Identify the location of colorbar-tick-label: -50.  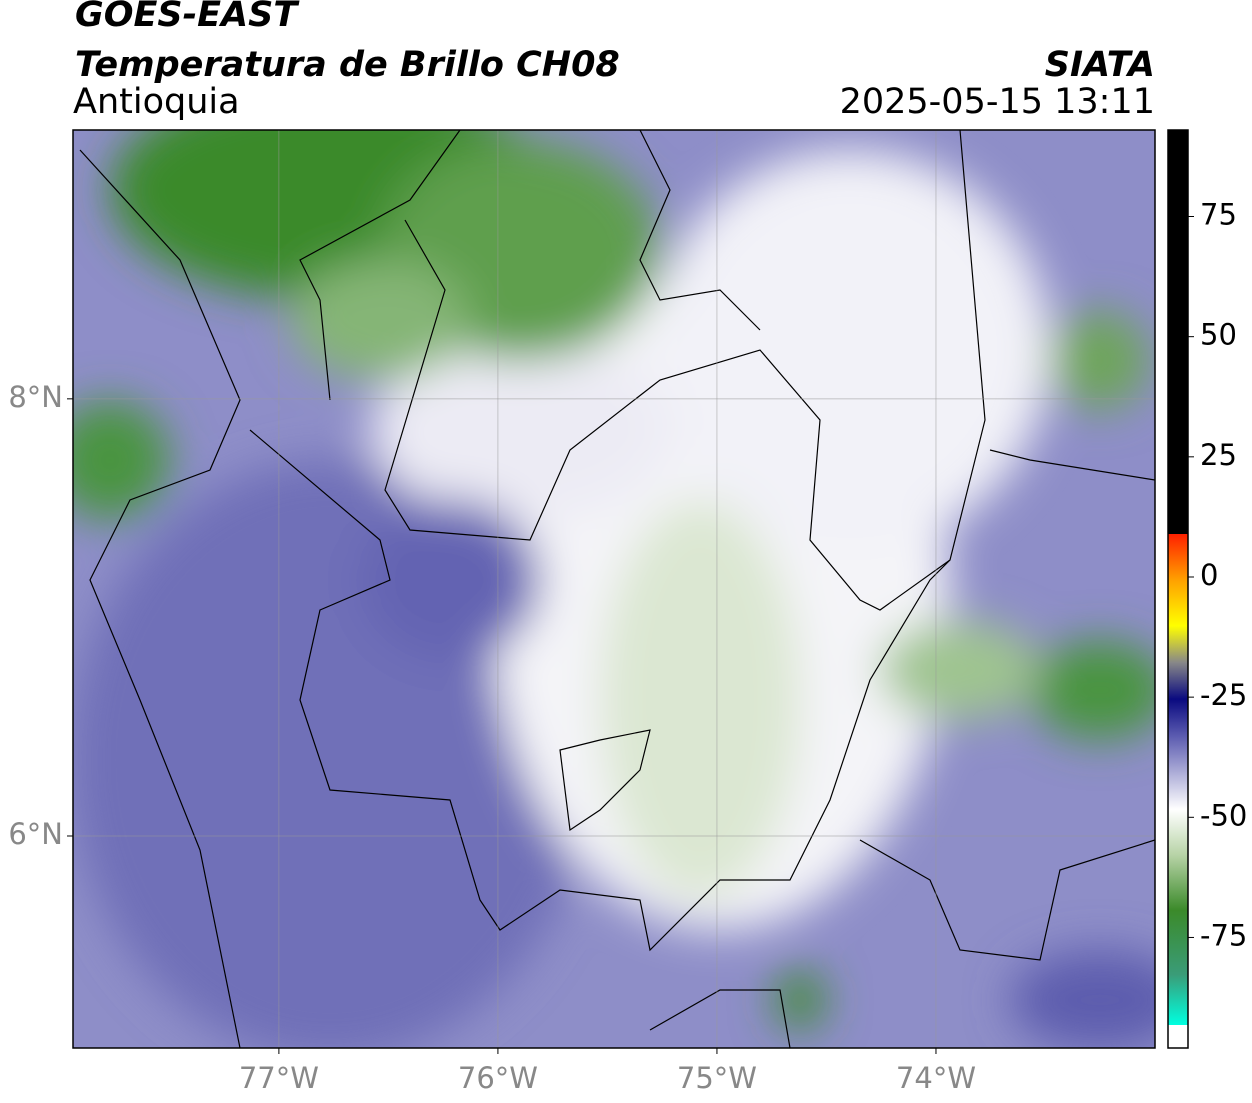
(1223, 815).